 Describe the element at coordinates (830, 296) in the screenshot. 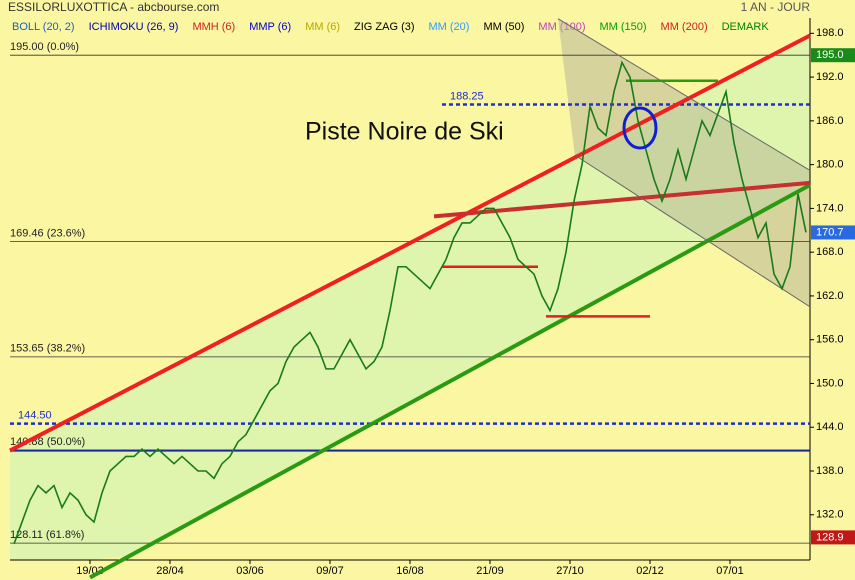

I see `y-tick-label: 162.0` at that location.